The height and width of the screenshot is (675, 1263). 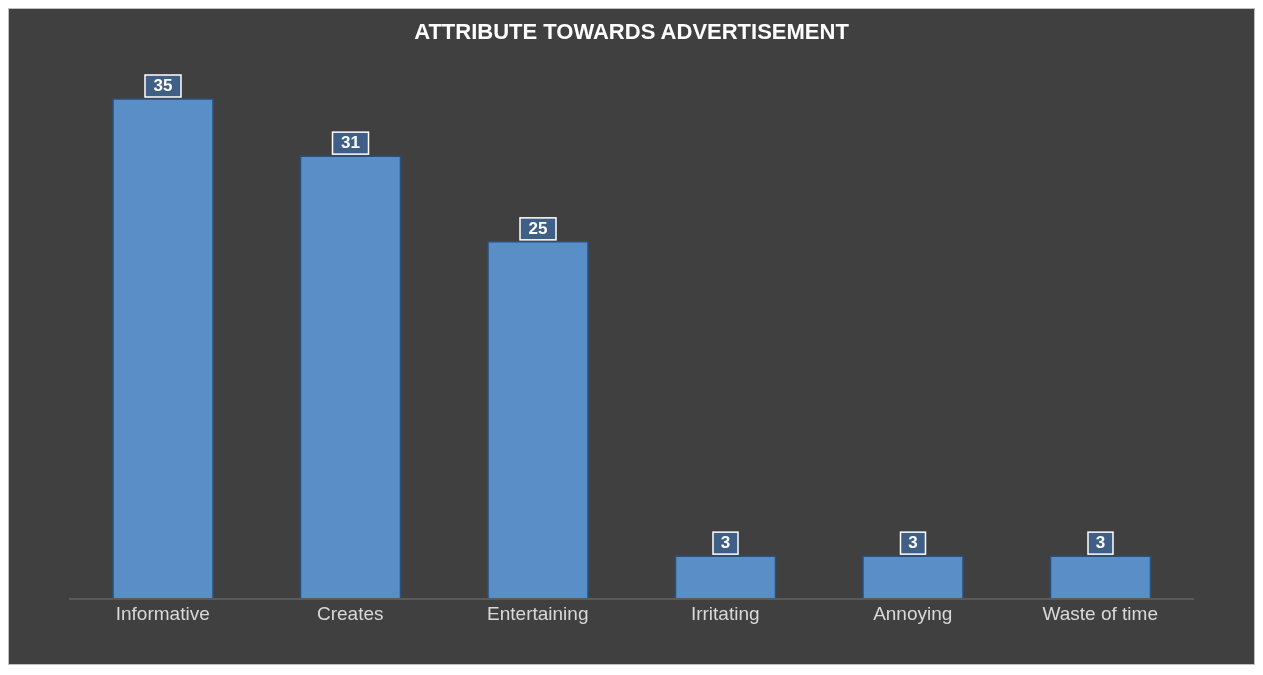 I want to click on x-tick-label: Creates, so click(x=350, y=614).